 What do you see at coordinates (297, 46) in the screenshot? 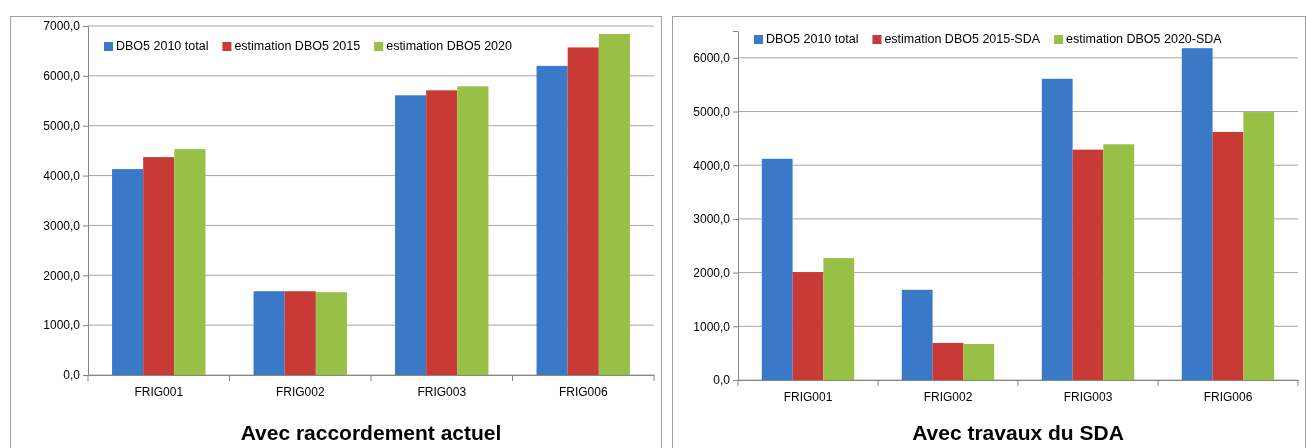
I see `legend-label: estimation DBO5 2015` at bounding box center [297, 46].